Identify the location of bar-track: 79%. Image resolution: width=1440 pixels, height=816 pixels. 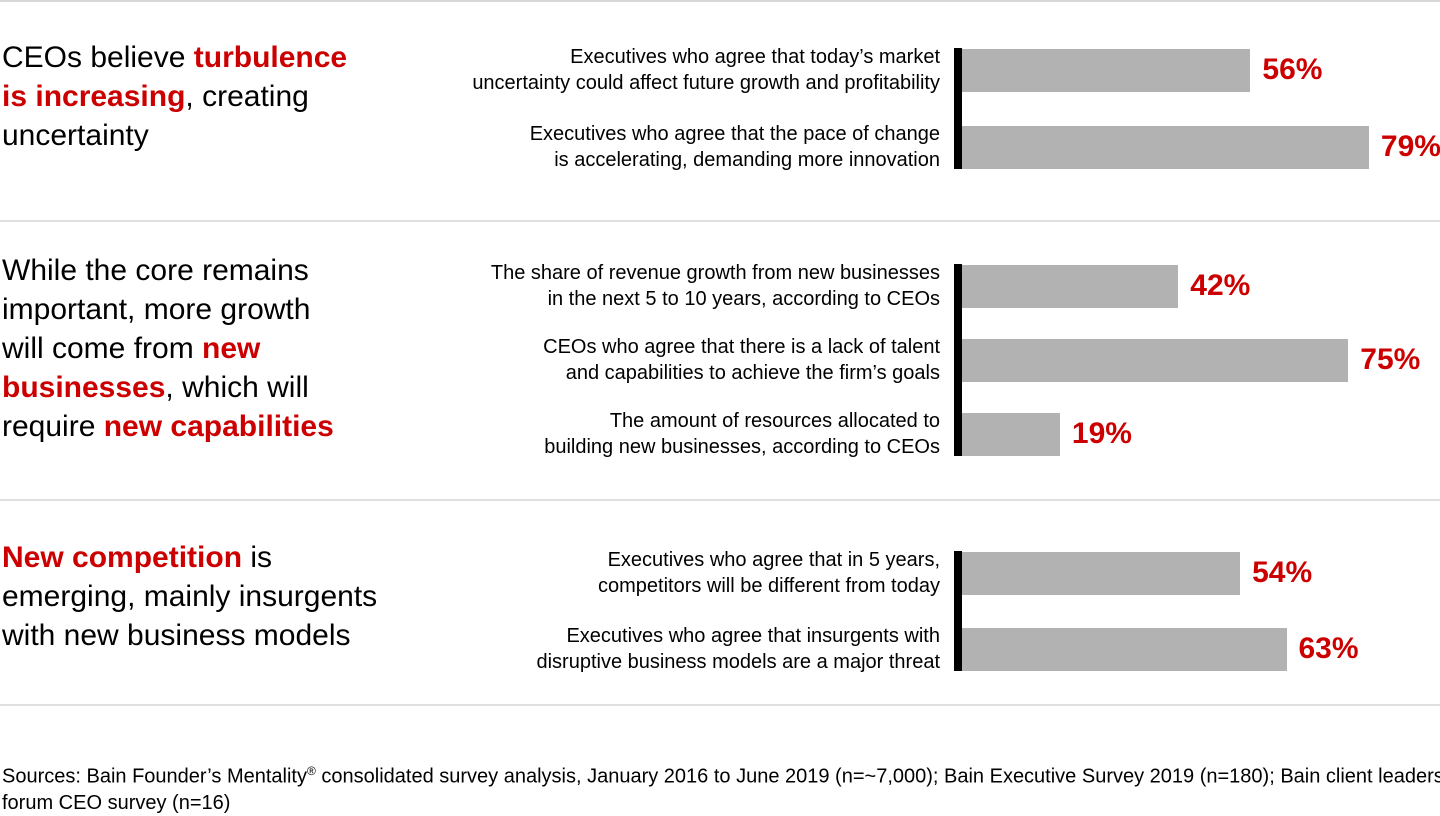
(1197, 147).